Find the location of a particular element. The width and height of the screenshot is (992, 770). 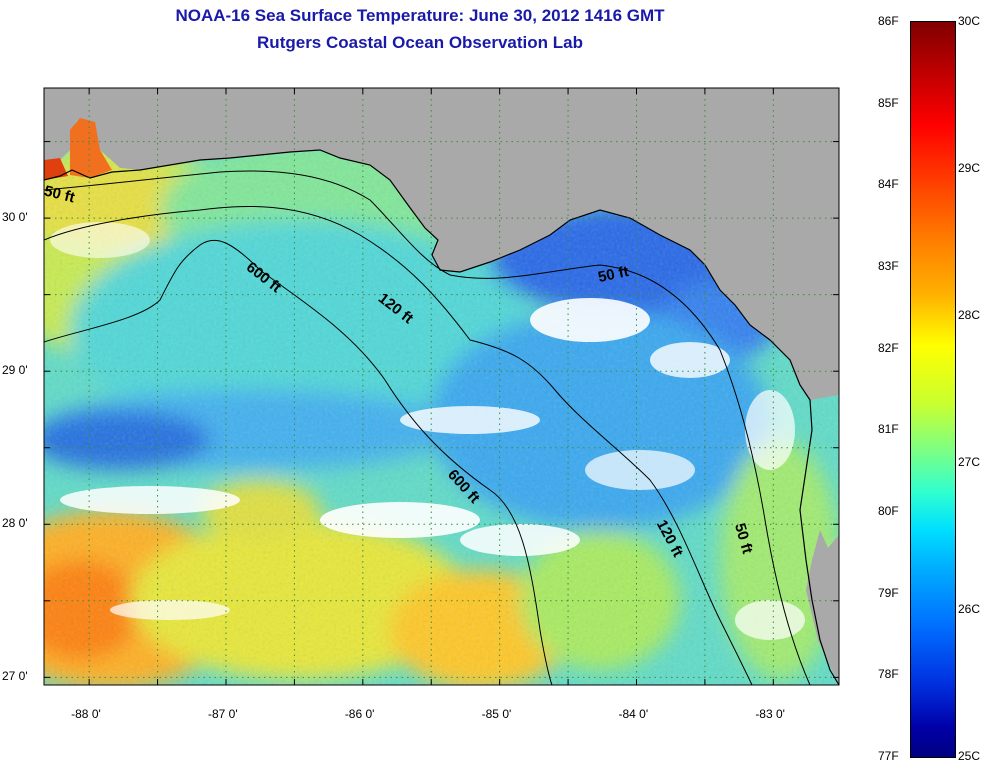

colorbar-f-label: 78F is located at coordinates (888, 674).